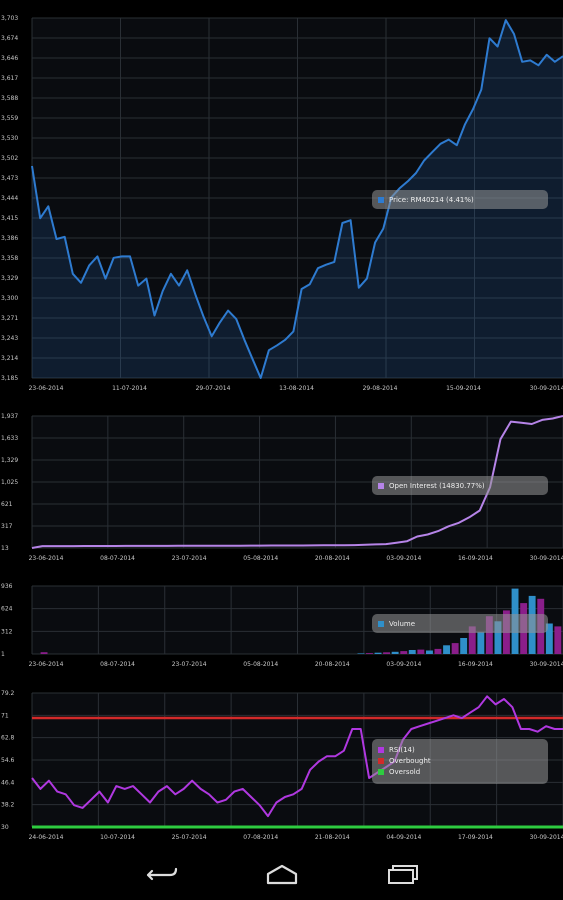 This screenshot has height=900, width=563. What do you see at coordinates (9, 278) in the screenshot?
I see `price-ytick-label: 3,329` at bounding box center [9, 278].